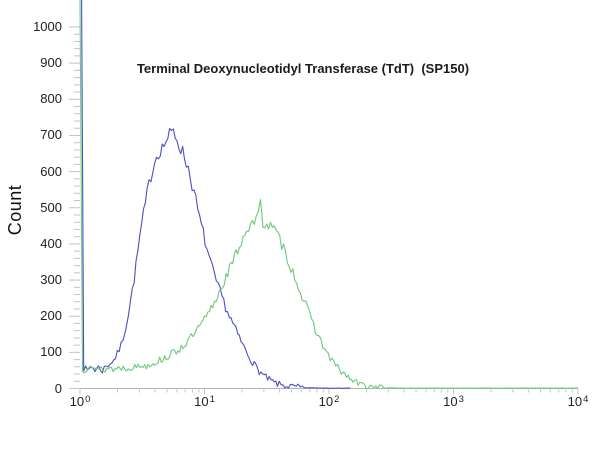  Describe the element at coordinates (51, 63) in the screenshot. I see `y-tick-label: 900` at that location.